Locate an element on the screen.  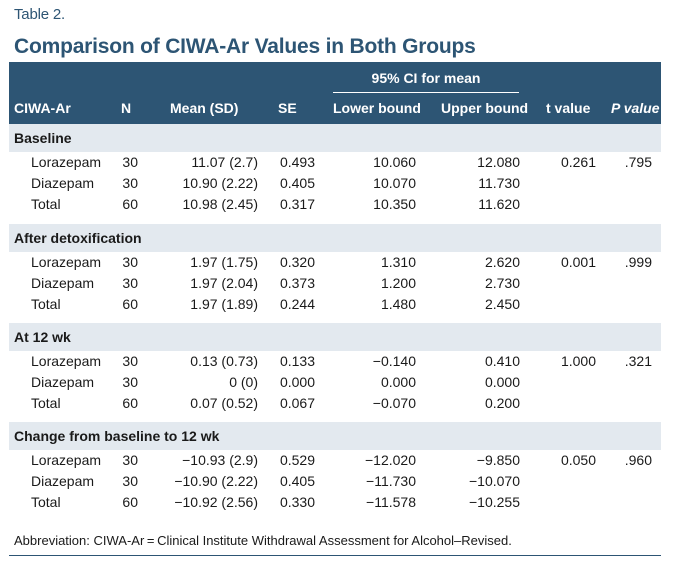
cell-p-value: .960 is located at coordinates (638, 460).